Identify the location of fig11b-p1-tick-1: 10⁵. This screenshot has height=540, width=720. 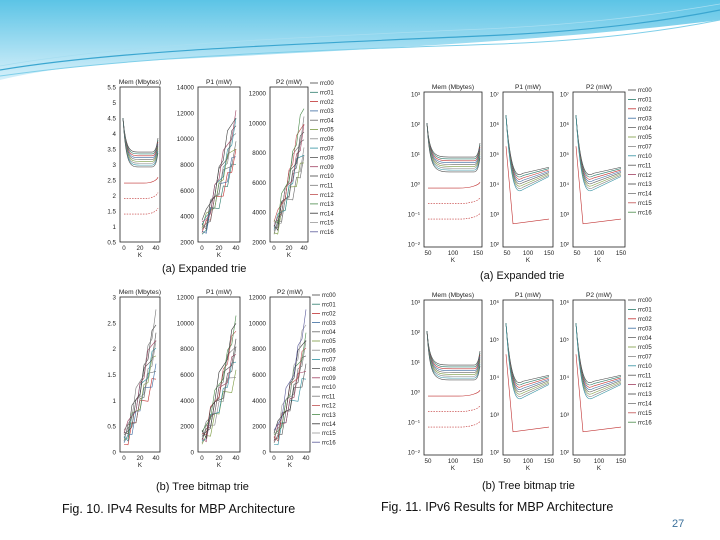
(495, 340).